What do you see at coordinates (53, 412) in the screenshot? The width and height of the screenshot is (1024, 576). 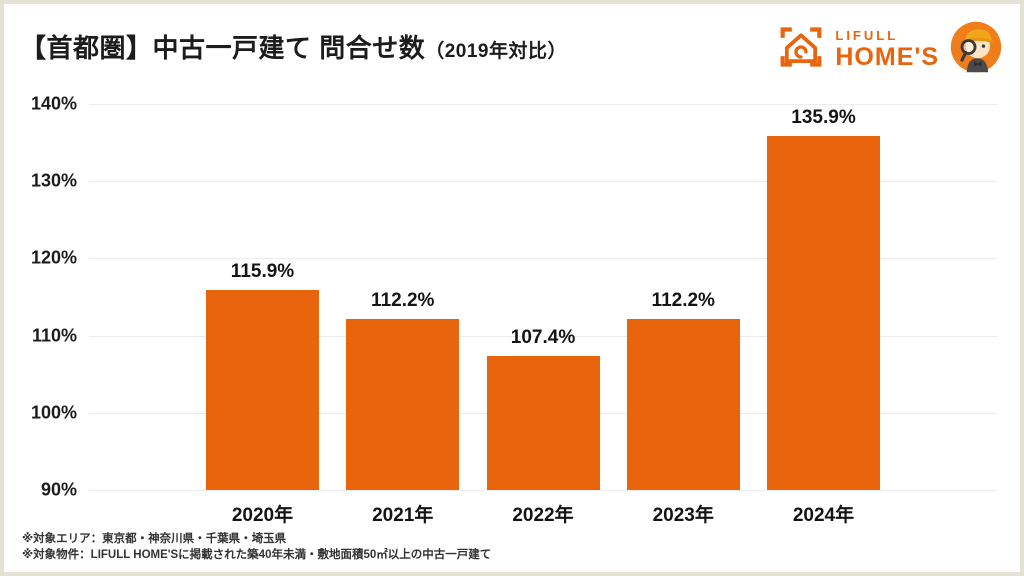 I see `y-axis-tick-label: 100%` at bounding box center [53, 412].